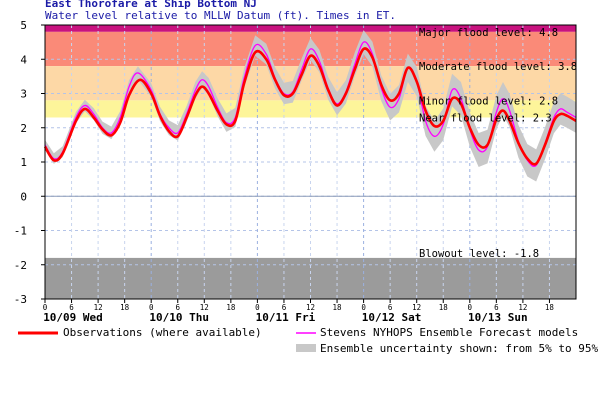 The width and height of the screenshot is (600, 400). Describe the element at coordinates (23, 196) in the screenshot. I see `y-tick-label: 0` at that location.